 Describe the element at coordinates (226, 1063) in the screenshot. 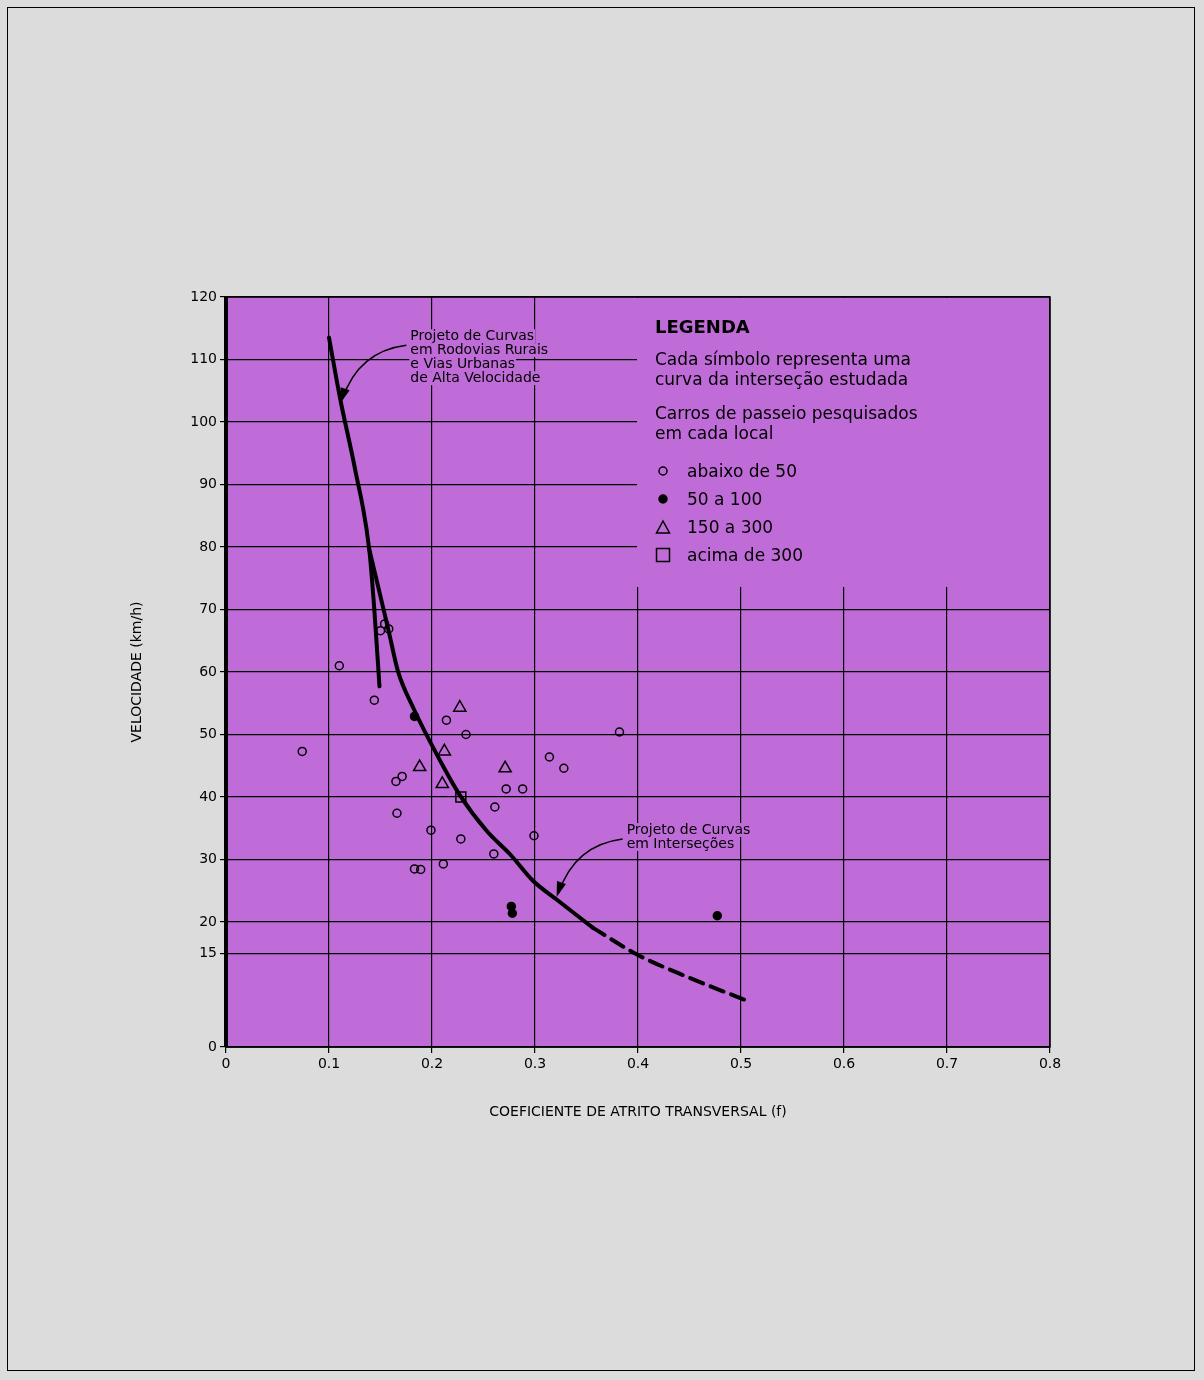

I see `x-tick-label: 0` at that location.